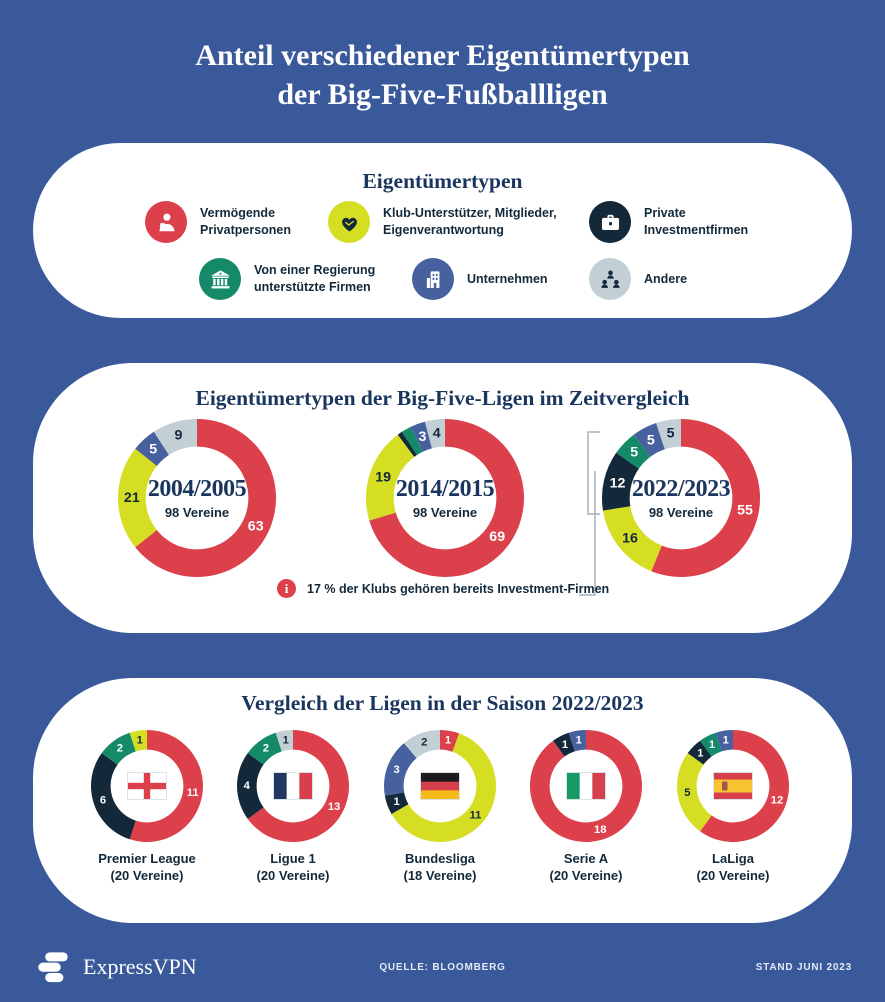 This screenshot has height=1002, width=885. I want to click on donut-laliga: 12 5 1 1 1, so click(733, 786).